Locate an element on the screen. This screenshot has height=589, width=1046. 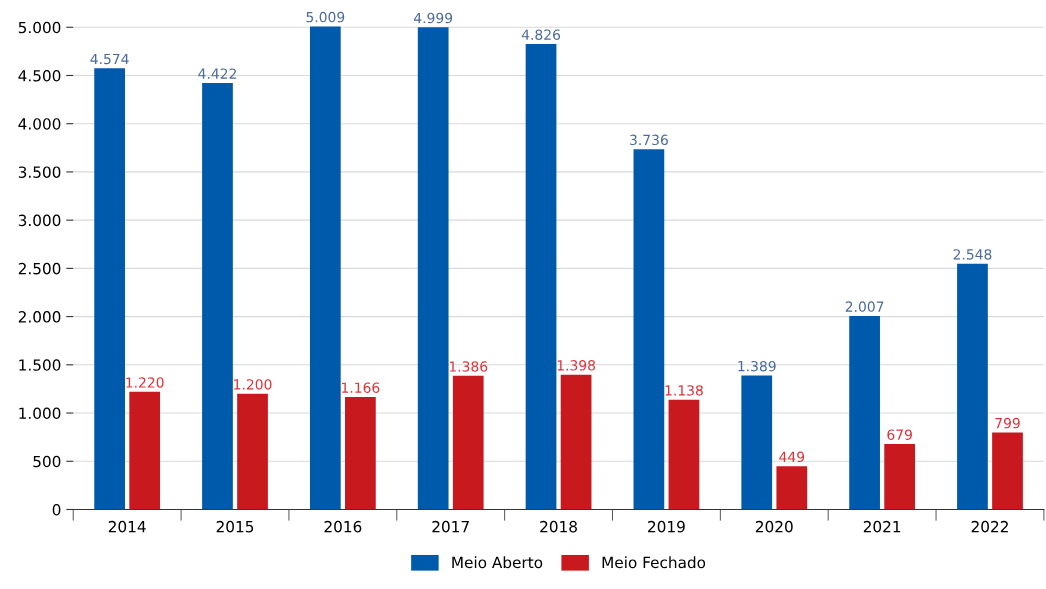
data-label: 2.548 is located at coordinates (972, 254).